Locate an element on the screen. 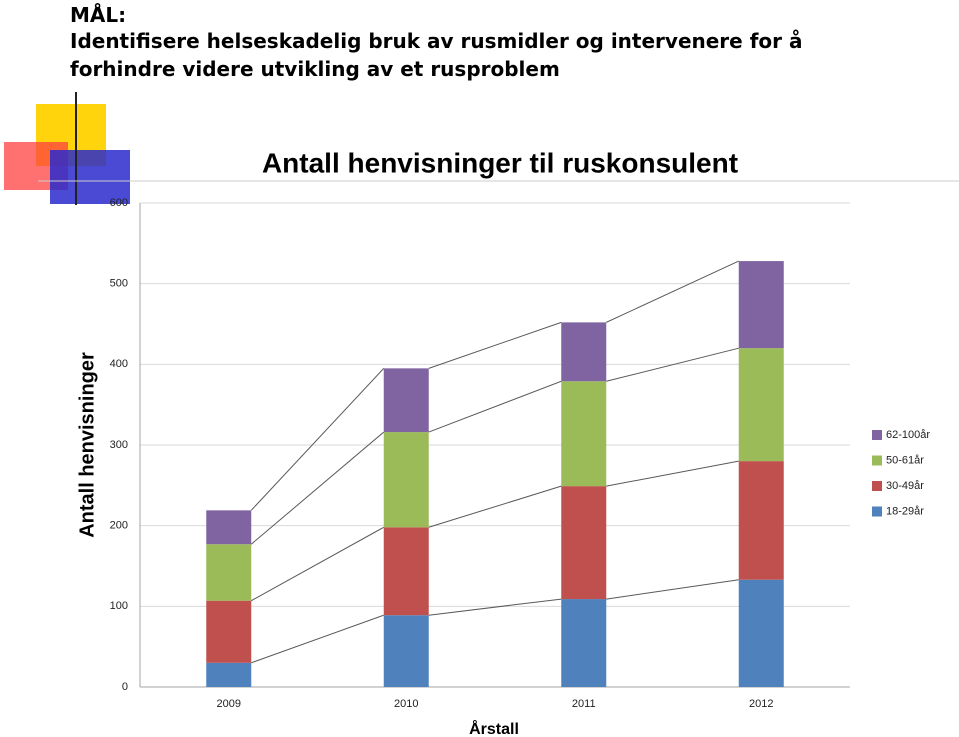 This screenshot has height=737, width=959. y-tick-label: 200 is located at coordinates (119, 526).